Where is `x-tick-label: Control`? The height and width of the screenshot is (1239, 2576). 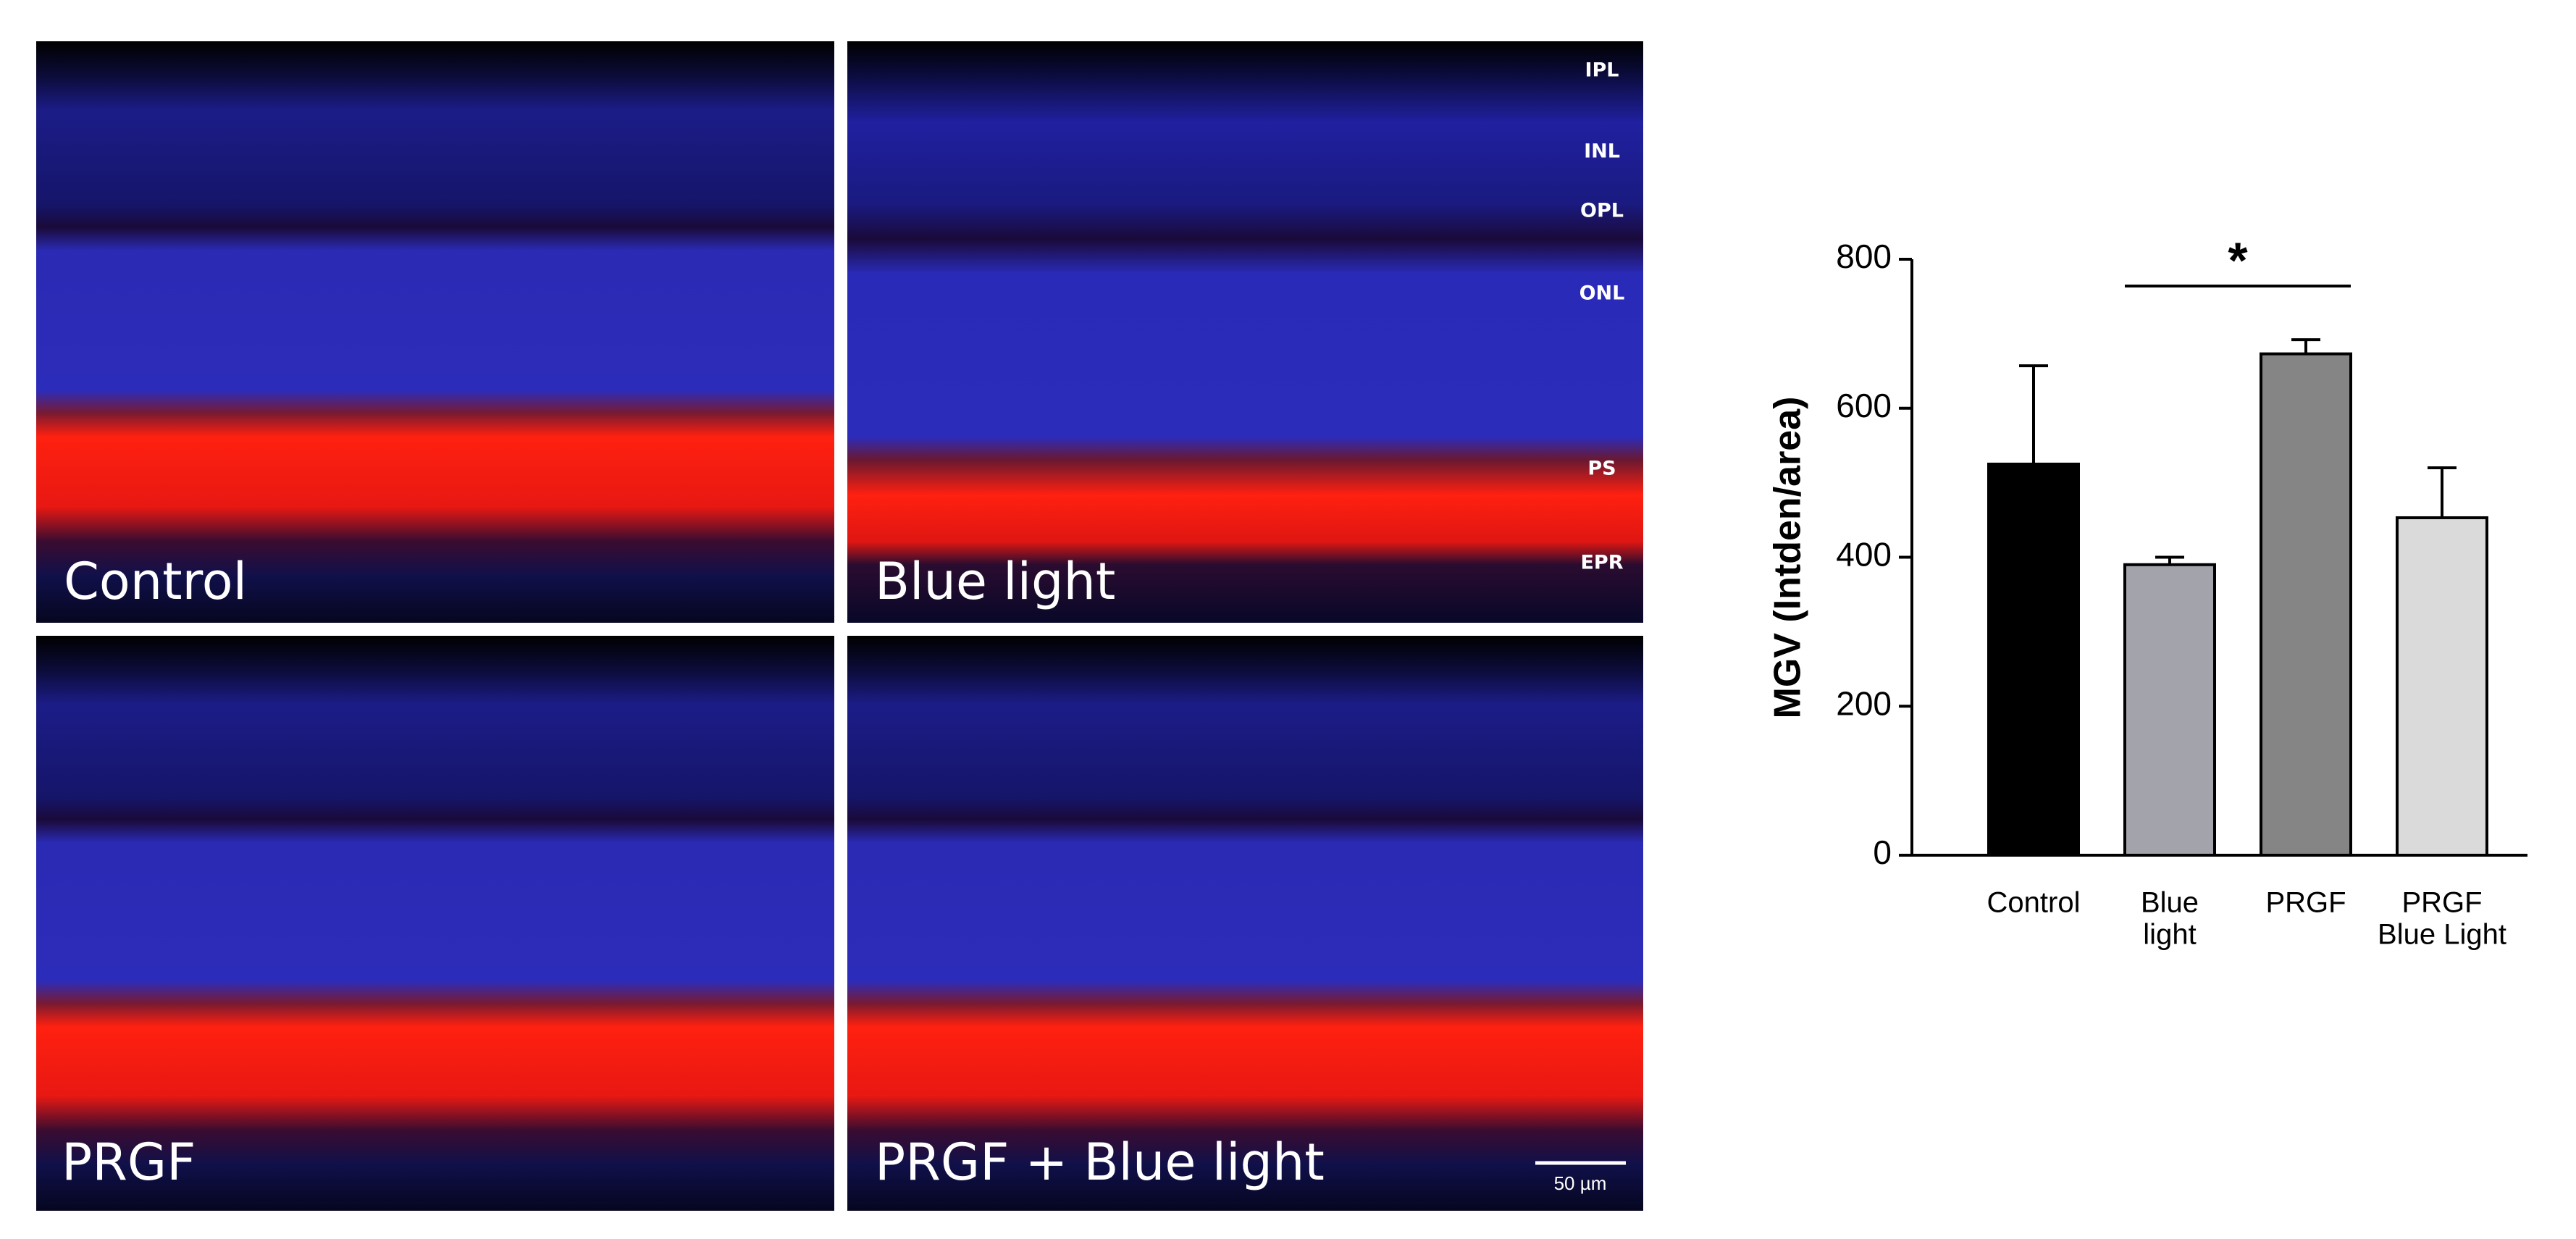
x-tick-label: Control is located at coordinates (2034, 903).